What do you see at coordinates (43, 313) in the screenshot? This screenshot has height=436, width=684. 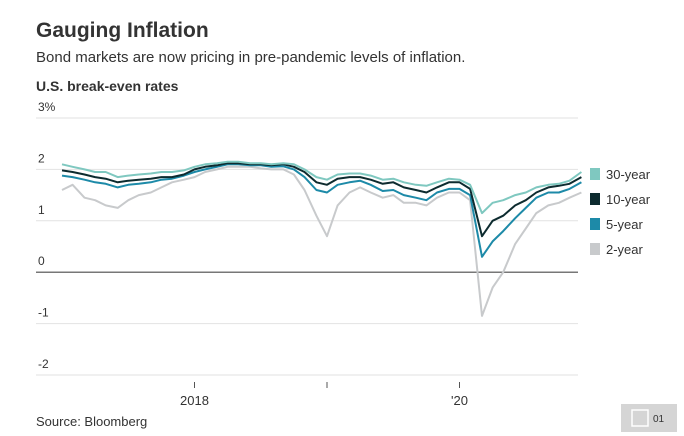 I see `y-tick-label: -1` at bounding box center [43, 313].